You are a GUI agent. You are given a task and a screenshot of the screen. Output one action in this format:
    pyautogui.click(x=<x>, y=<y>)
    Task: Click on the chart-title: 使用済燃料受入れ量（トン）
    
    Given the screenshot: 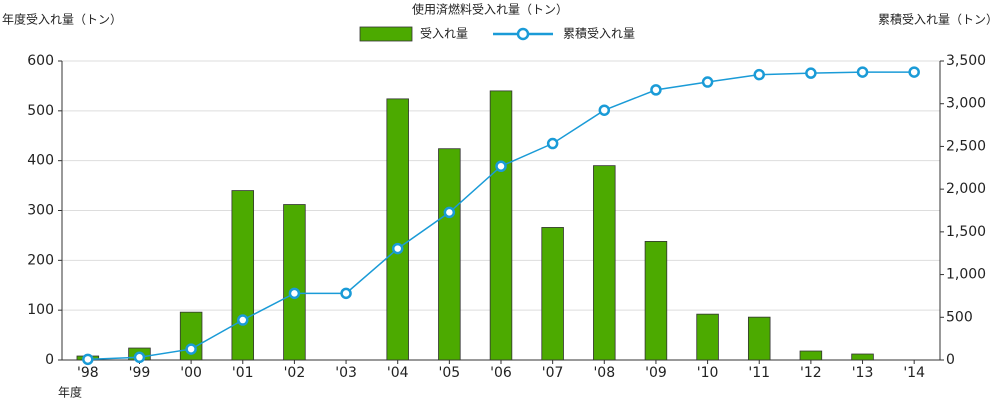 What is the action you would take?
    pyautogui.click(x=490, y=9)
    